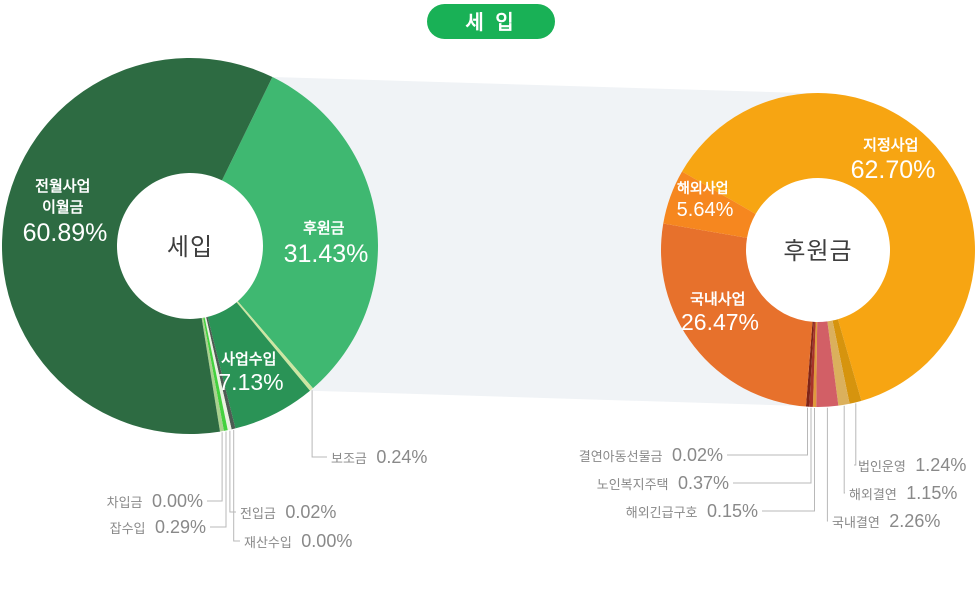 The height and width of the screenshot is (600, 980). I want to click on outside-label-domestic-sponsorship: 국내결연 2.26%, so click(886, 521).